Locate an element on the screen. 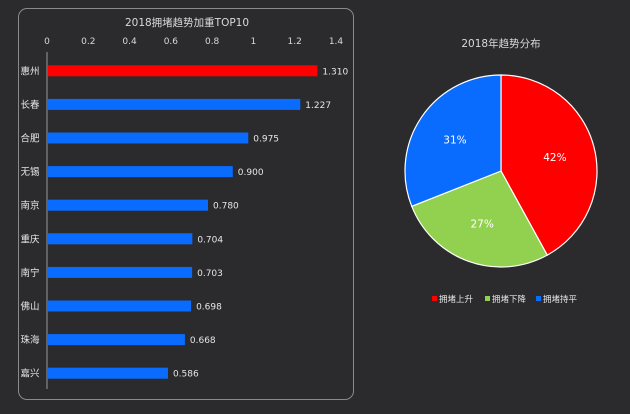  bar-x-tick-label: 0.8 is located at coordinates (212, 42).